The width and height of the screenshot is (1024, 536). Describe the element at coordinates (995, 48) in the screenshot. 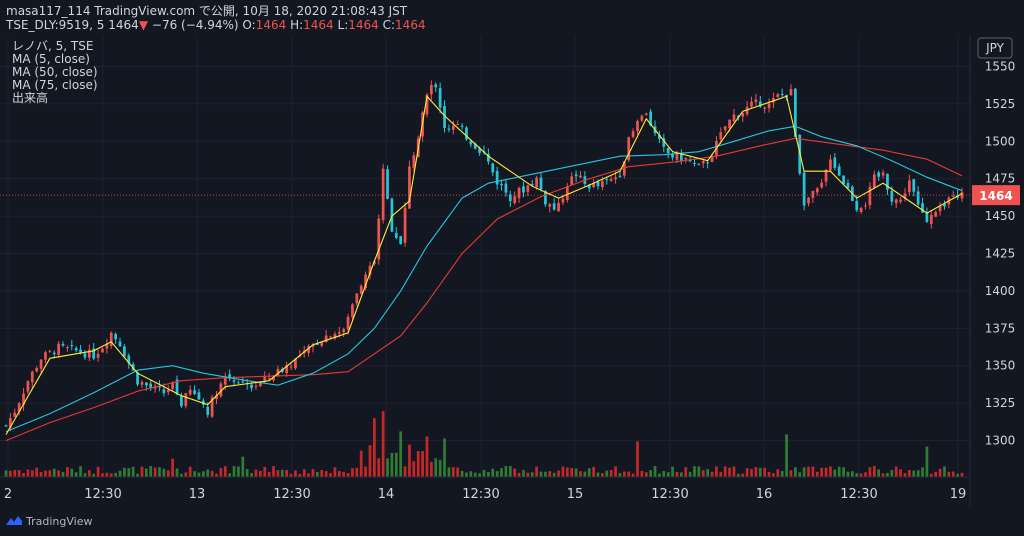

I see `currency-badge: JPY` at that location.